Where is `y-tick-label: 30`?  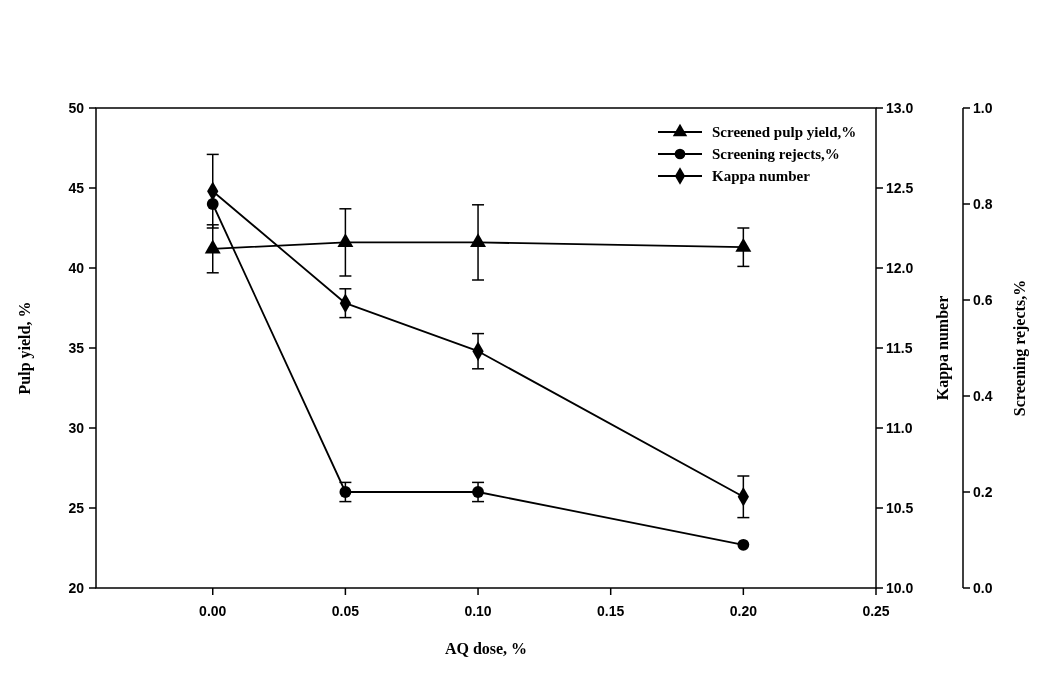 y-tick-label: 30 is located at coordinates (76, 428).